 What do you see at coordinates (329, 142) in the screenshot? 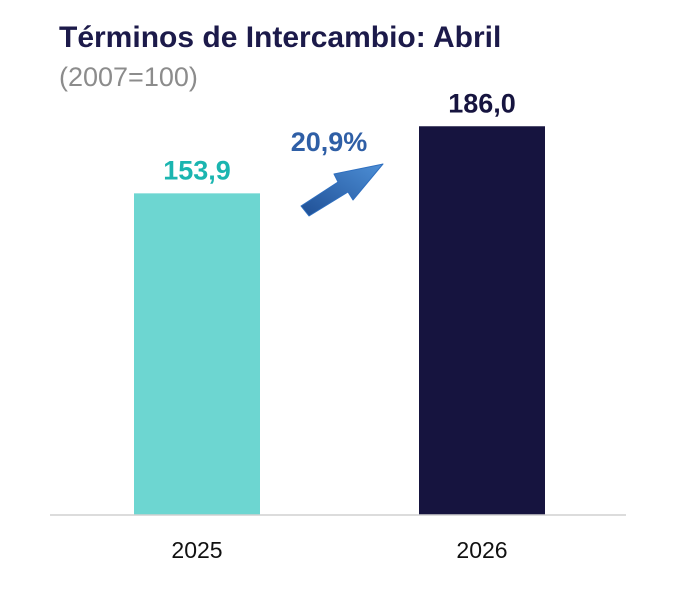
I see `growth-percentage-label: 20,9%` at bounding box center [329, 142].